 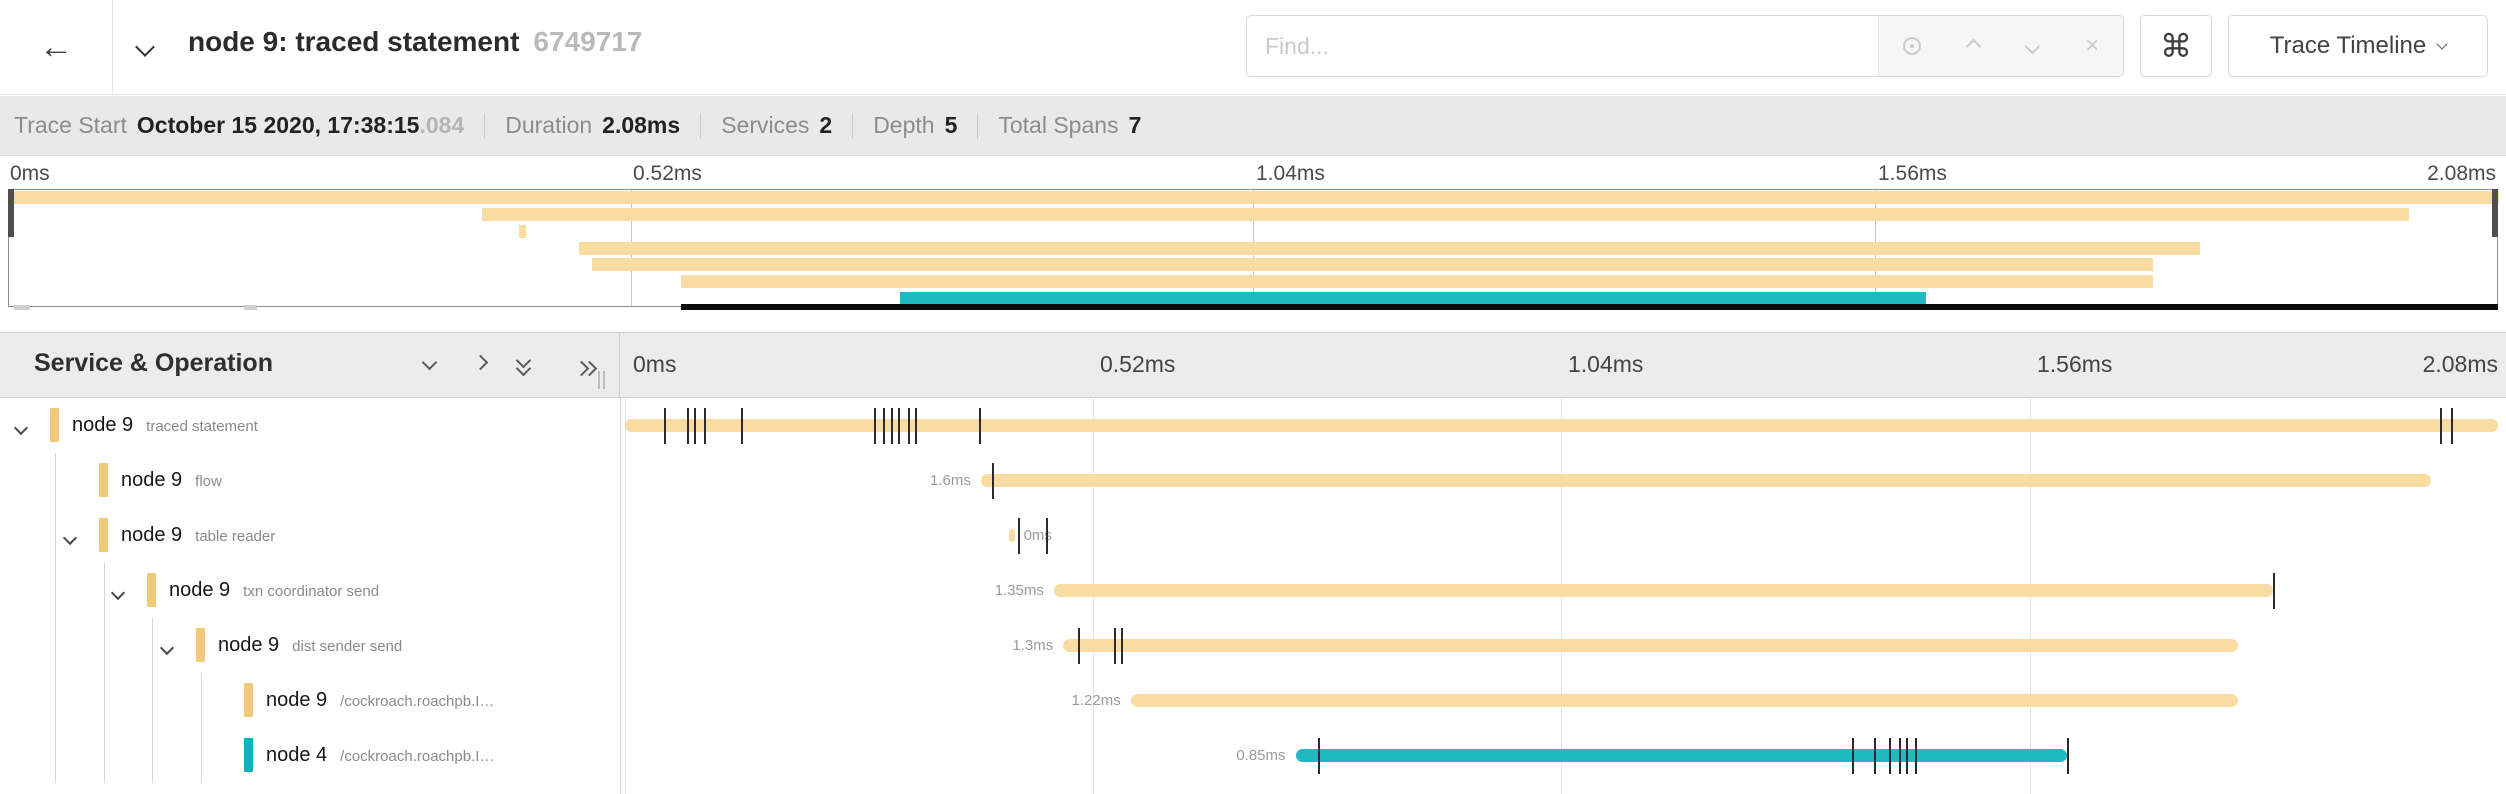 What do you see at coordinates (978, 125) in the screenshot?
I see `divider` at bounding box center [978, 125].